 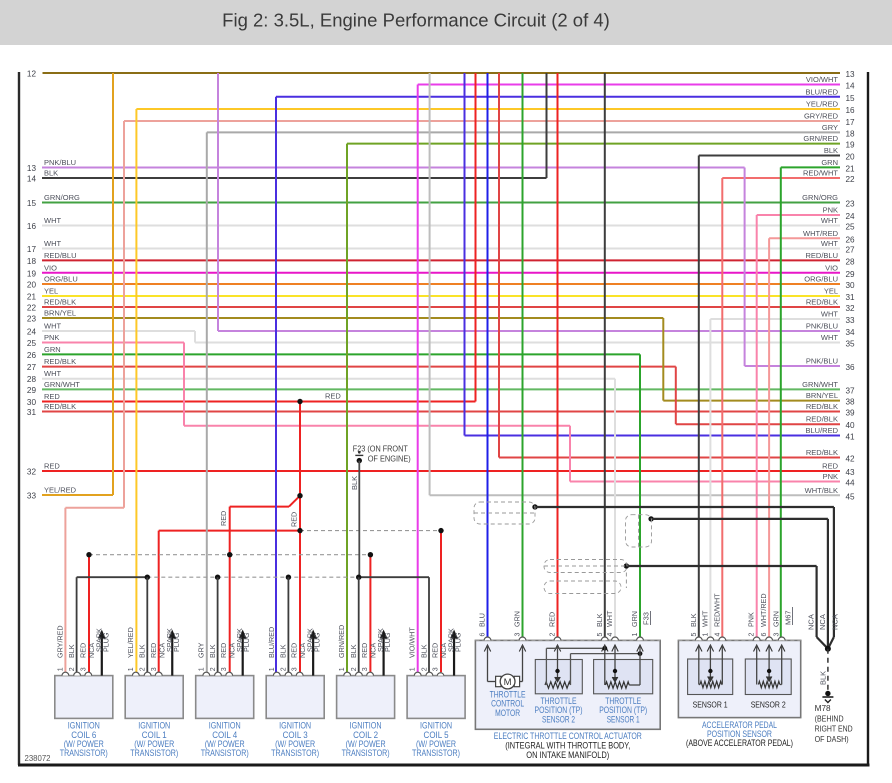 What do you see at coordinates (822, 104) in the screenshot?
I see `svg-text: YEL/RED` at bounding box center [822, 104].